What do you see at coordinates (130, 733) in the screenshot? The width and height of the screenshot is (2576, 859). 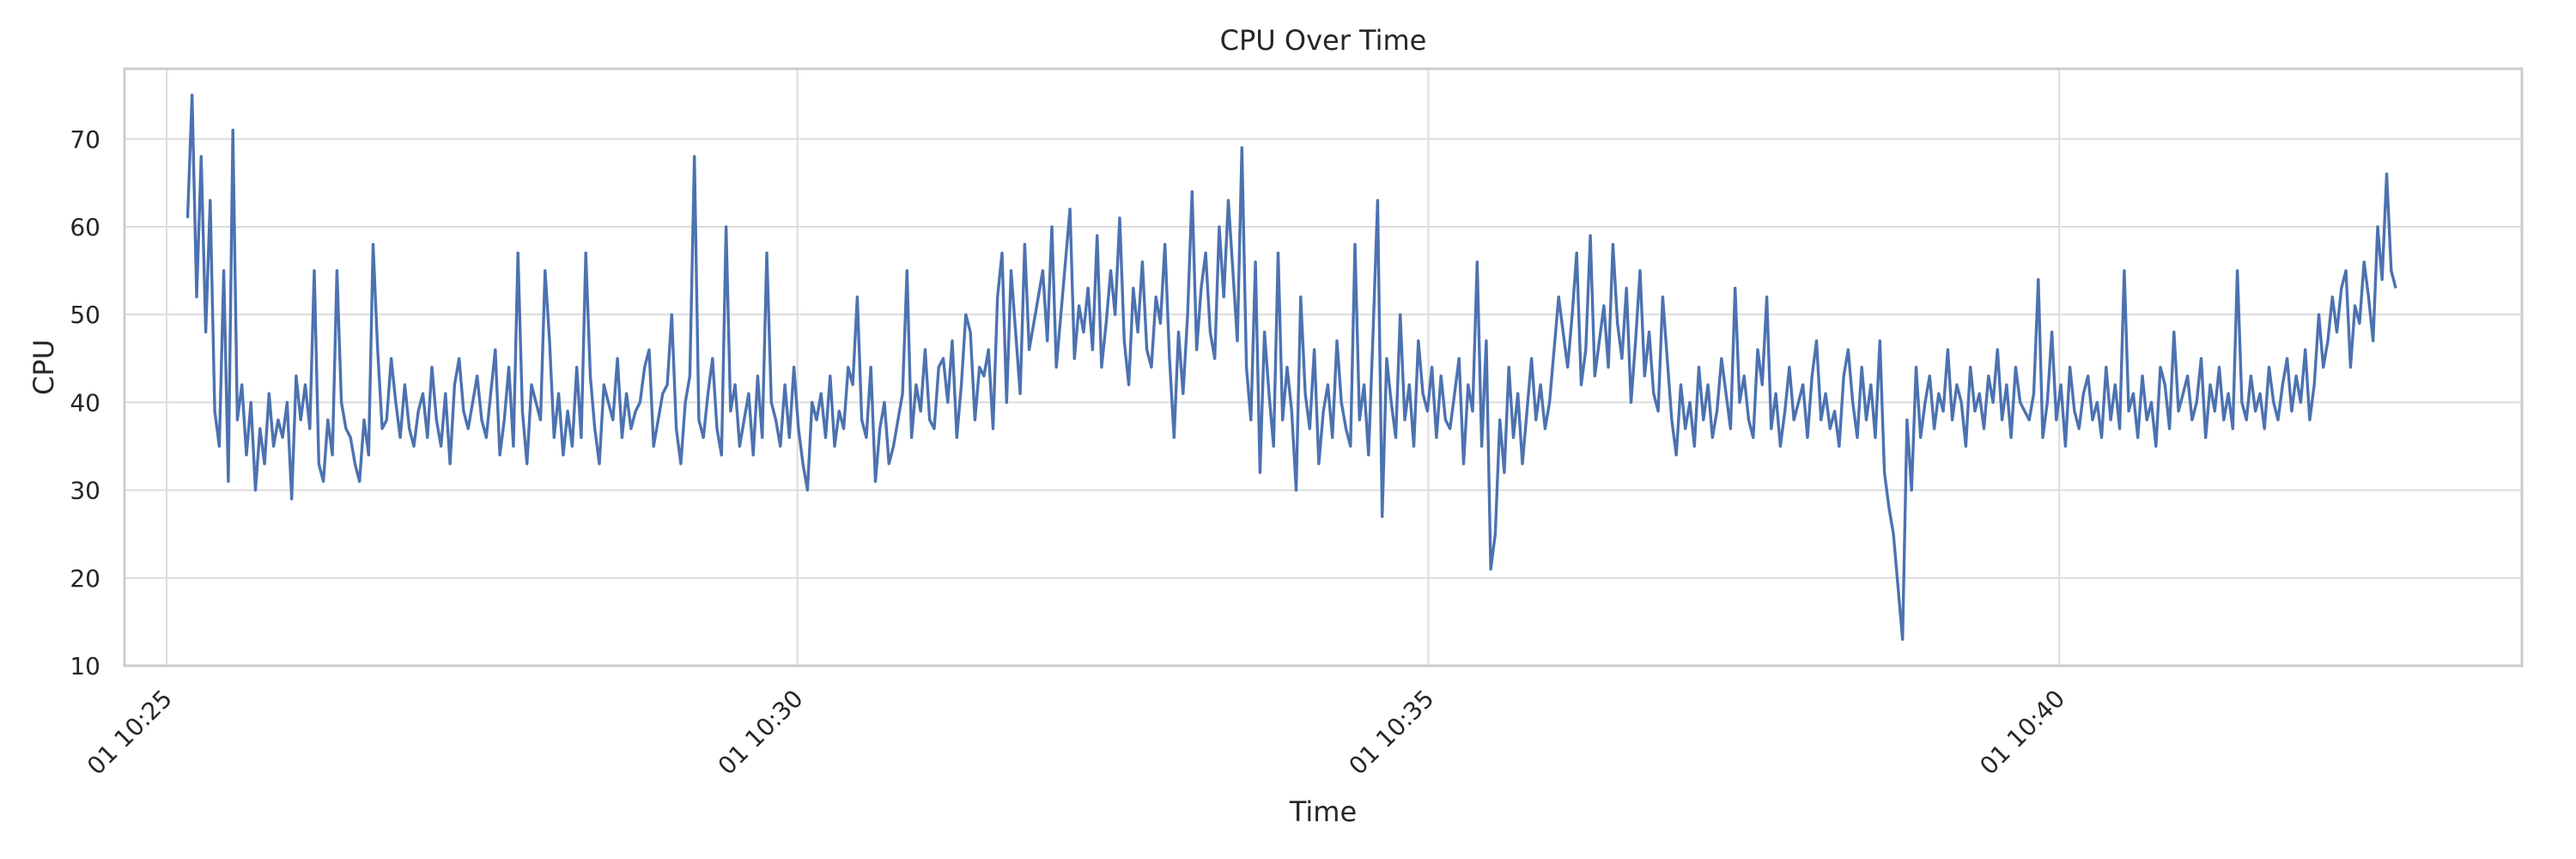 I see `x-tick-label: 01 10:25` at bounding box center [130, 733].